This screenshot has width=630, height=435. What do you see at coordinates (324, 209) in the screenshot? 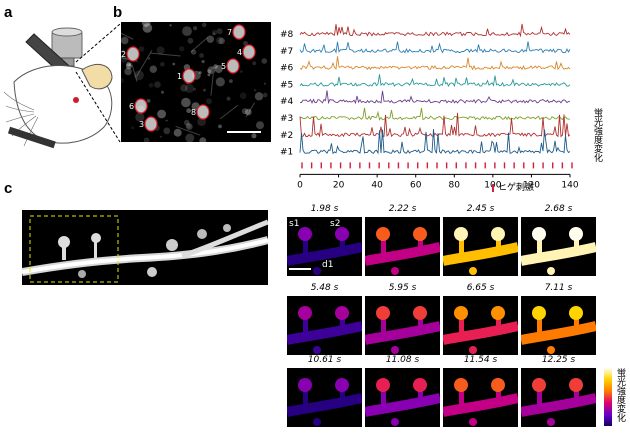
I see `timestamp-label: 1.98 s` at bounding box center [324, 209].